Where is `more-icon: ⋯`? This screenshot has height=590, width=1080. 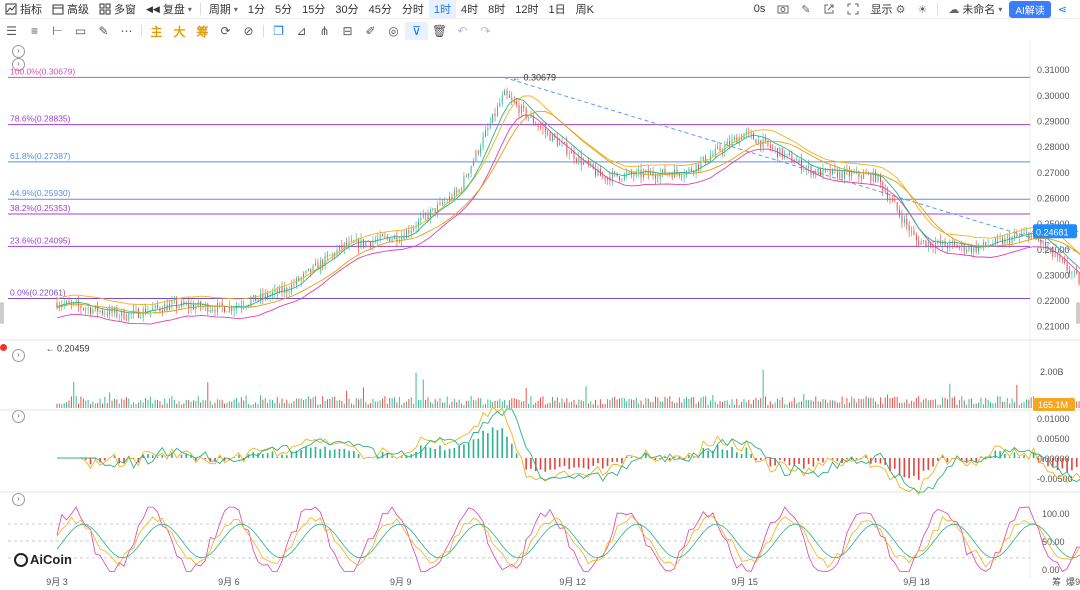 more-icon: ⋯ is located at coordinates (126, 31).